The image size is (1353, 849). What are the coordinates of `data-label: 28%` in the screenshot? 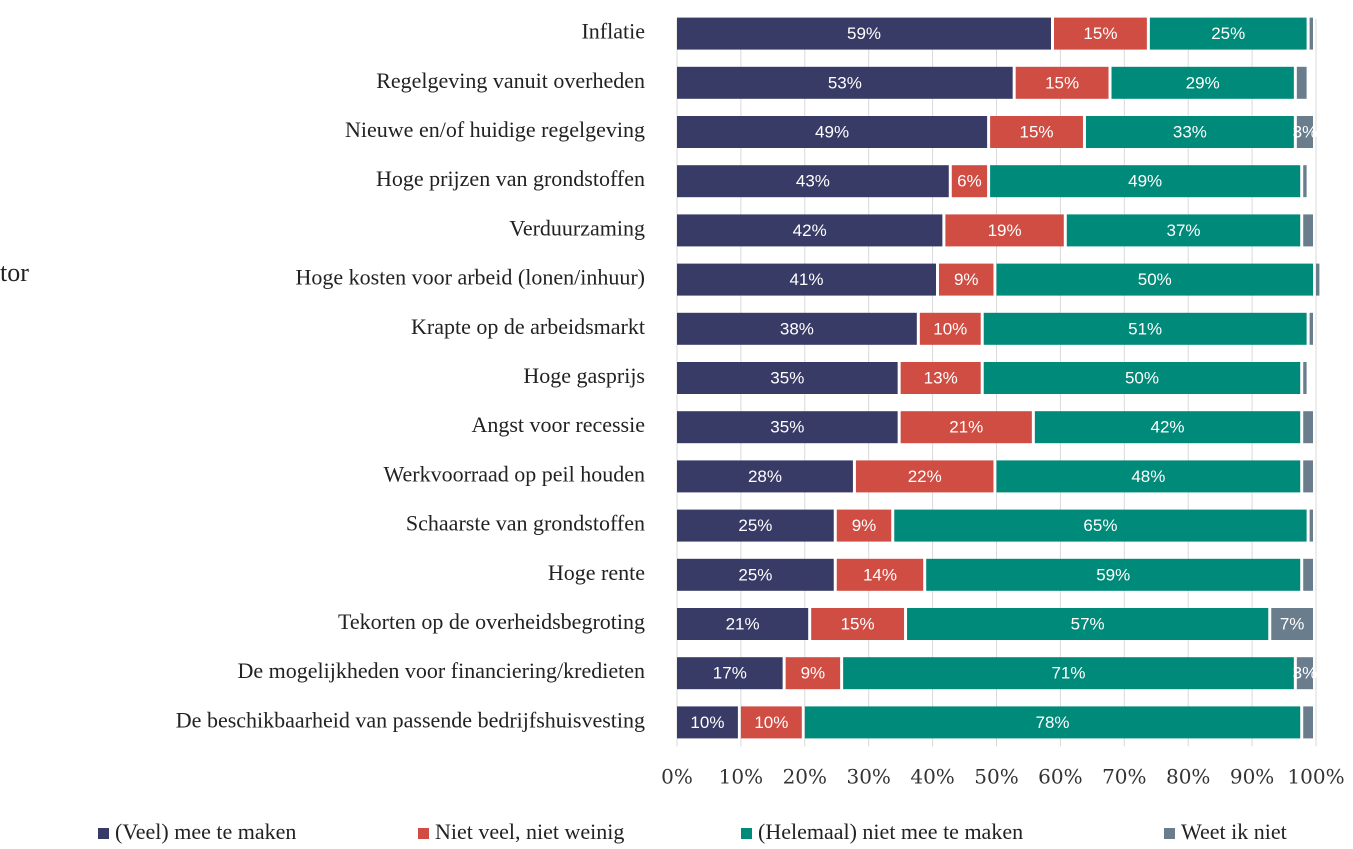 It's located at (765, 476).